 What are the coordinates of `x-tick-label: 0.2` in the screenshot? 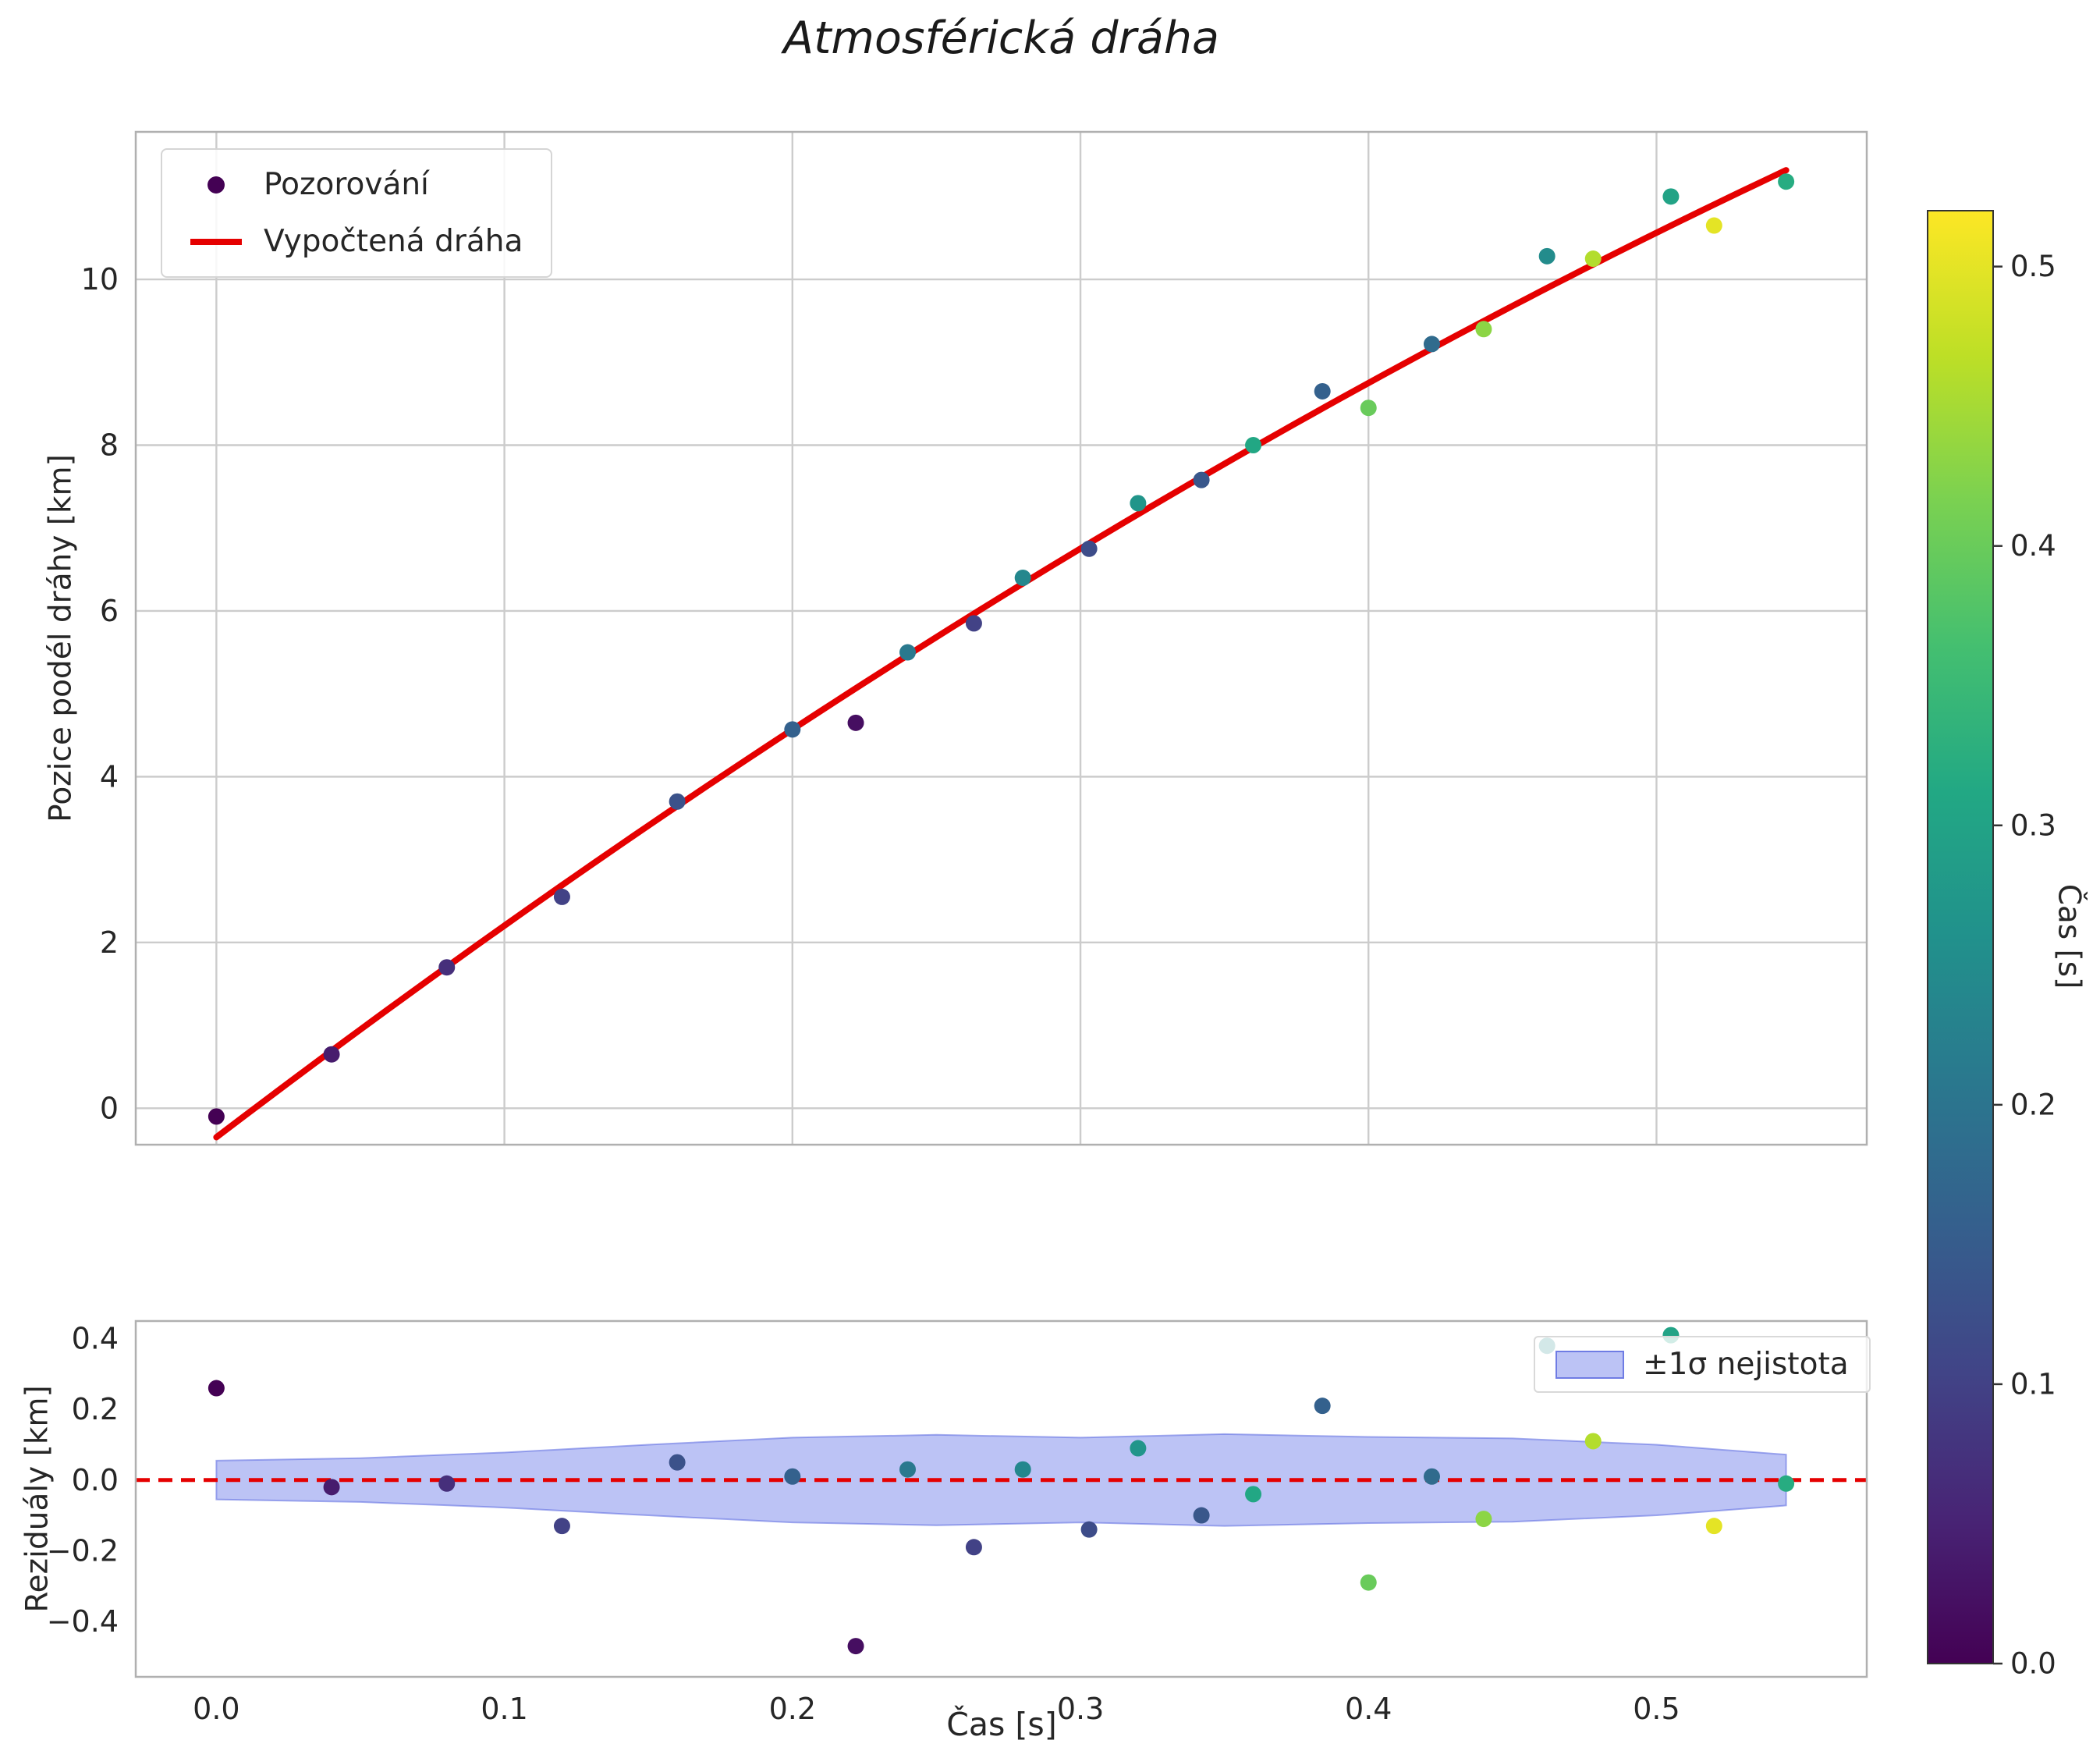 It's located at (792, 1709).